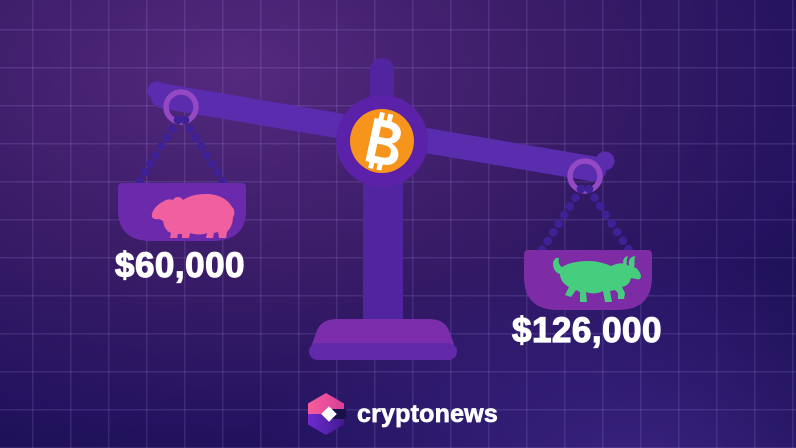  What do you see at coordinates (204, 151) in the screenshot?
I see `left-chain-inner` at bounding box center [204, 151].